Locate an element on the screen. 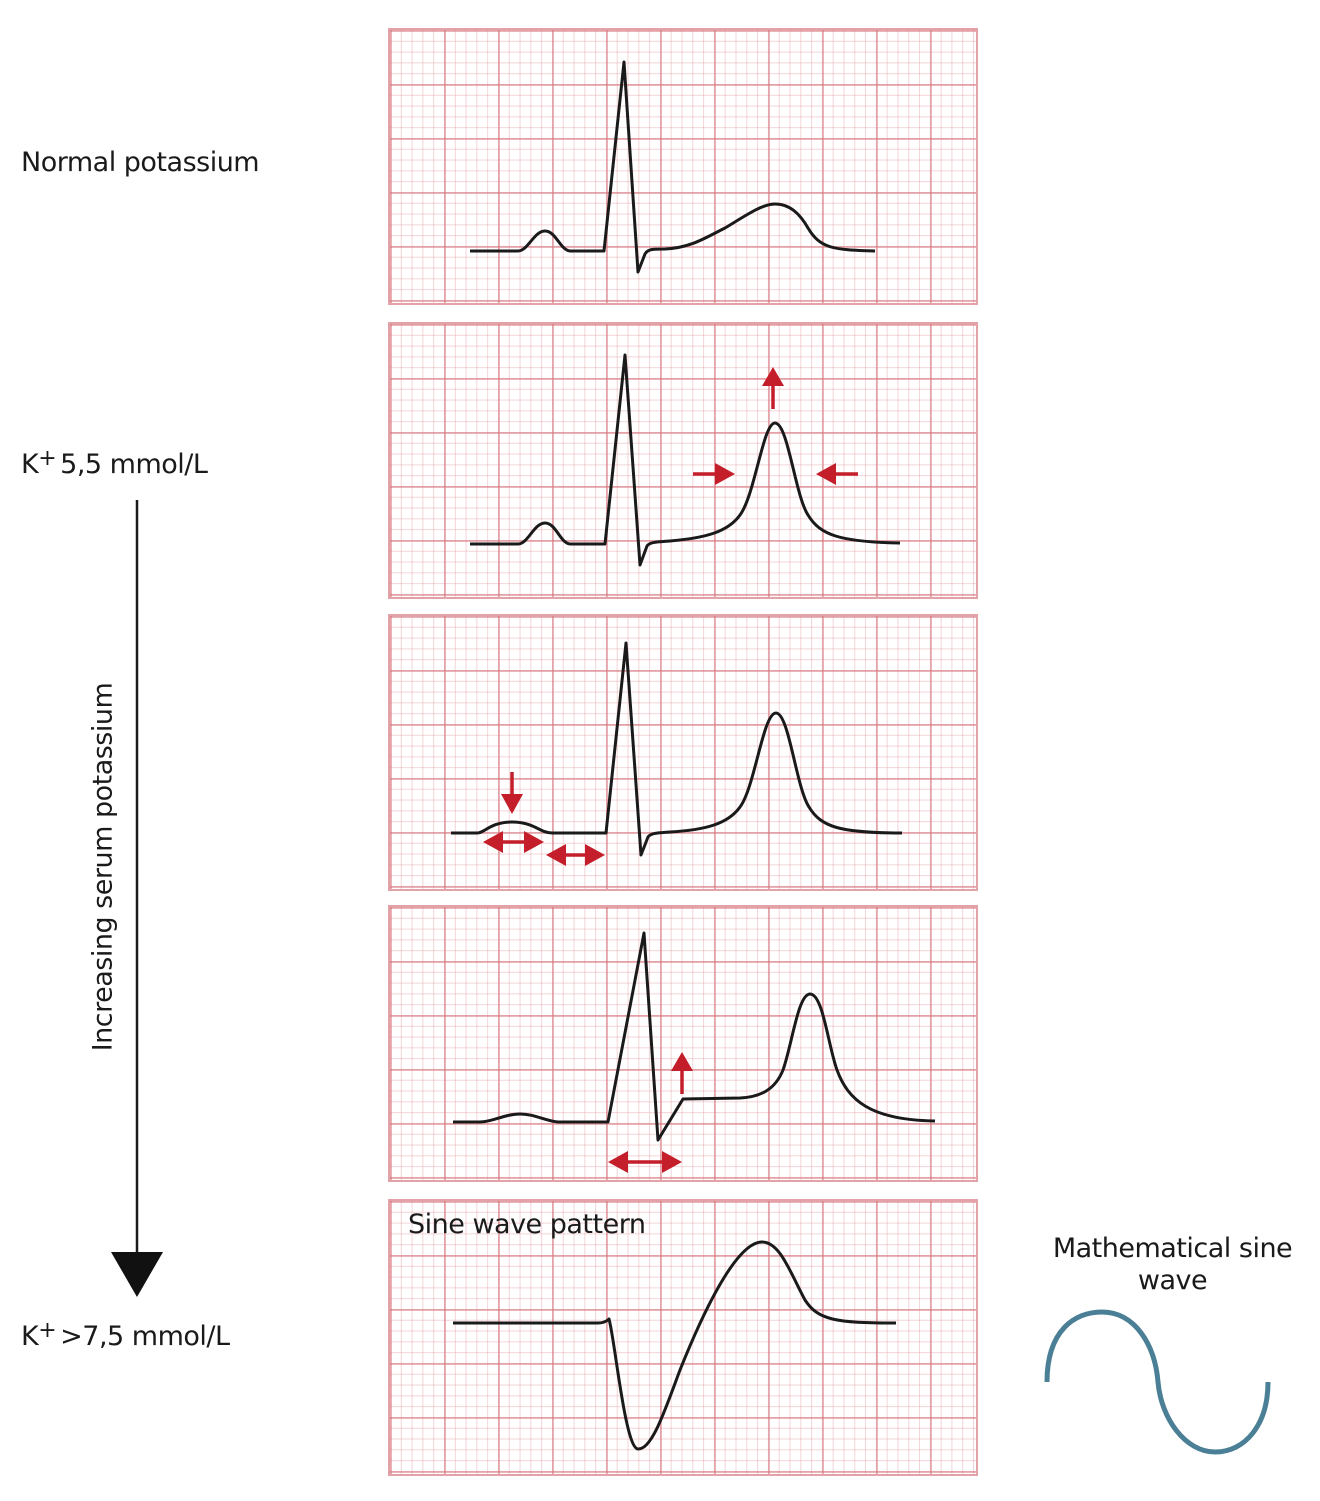 The width and height of the screenshot is (1320, 1501). label-mathematical-sine-wave: Mathematical sine wave is located at coordinates (1172, 1264).